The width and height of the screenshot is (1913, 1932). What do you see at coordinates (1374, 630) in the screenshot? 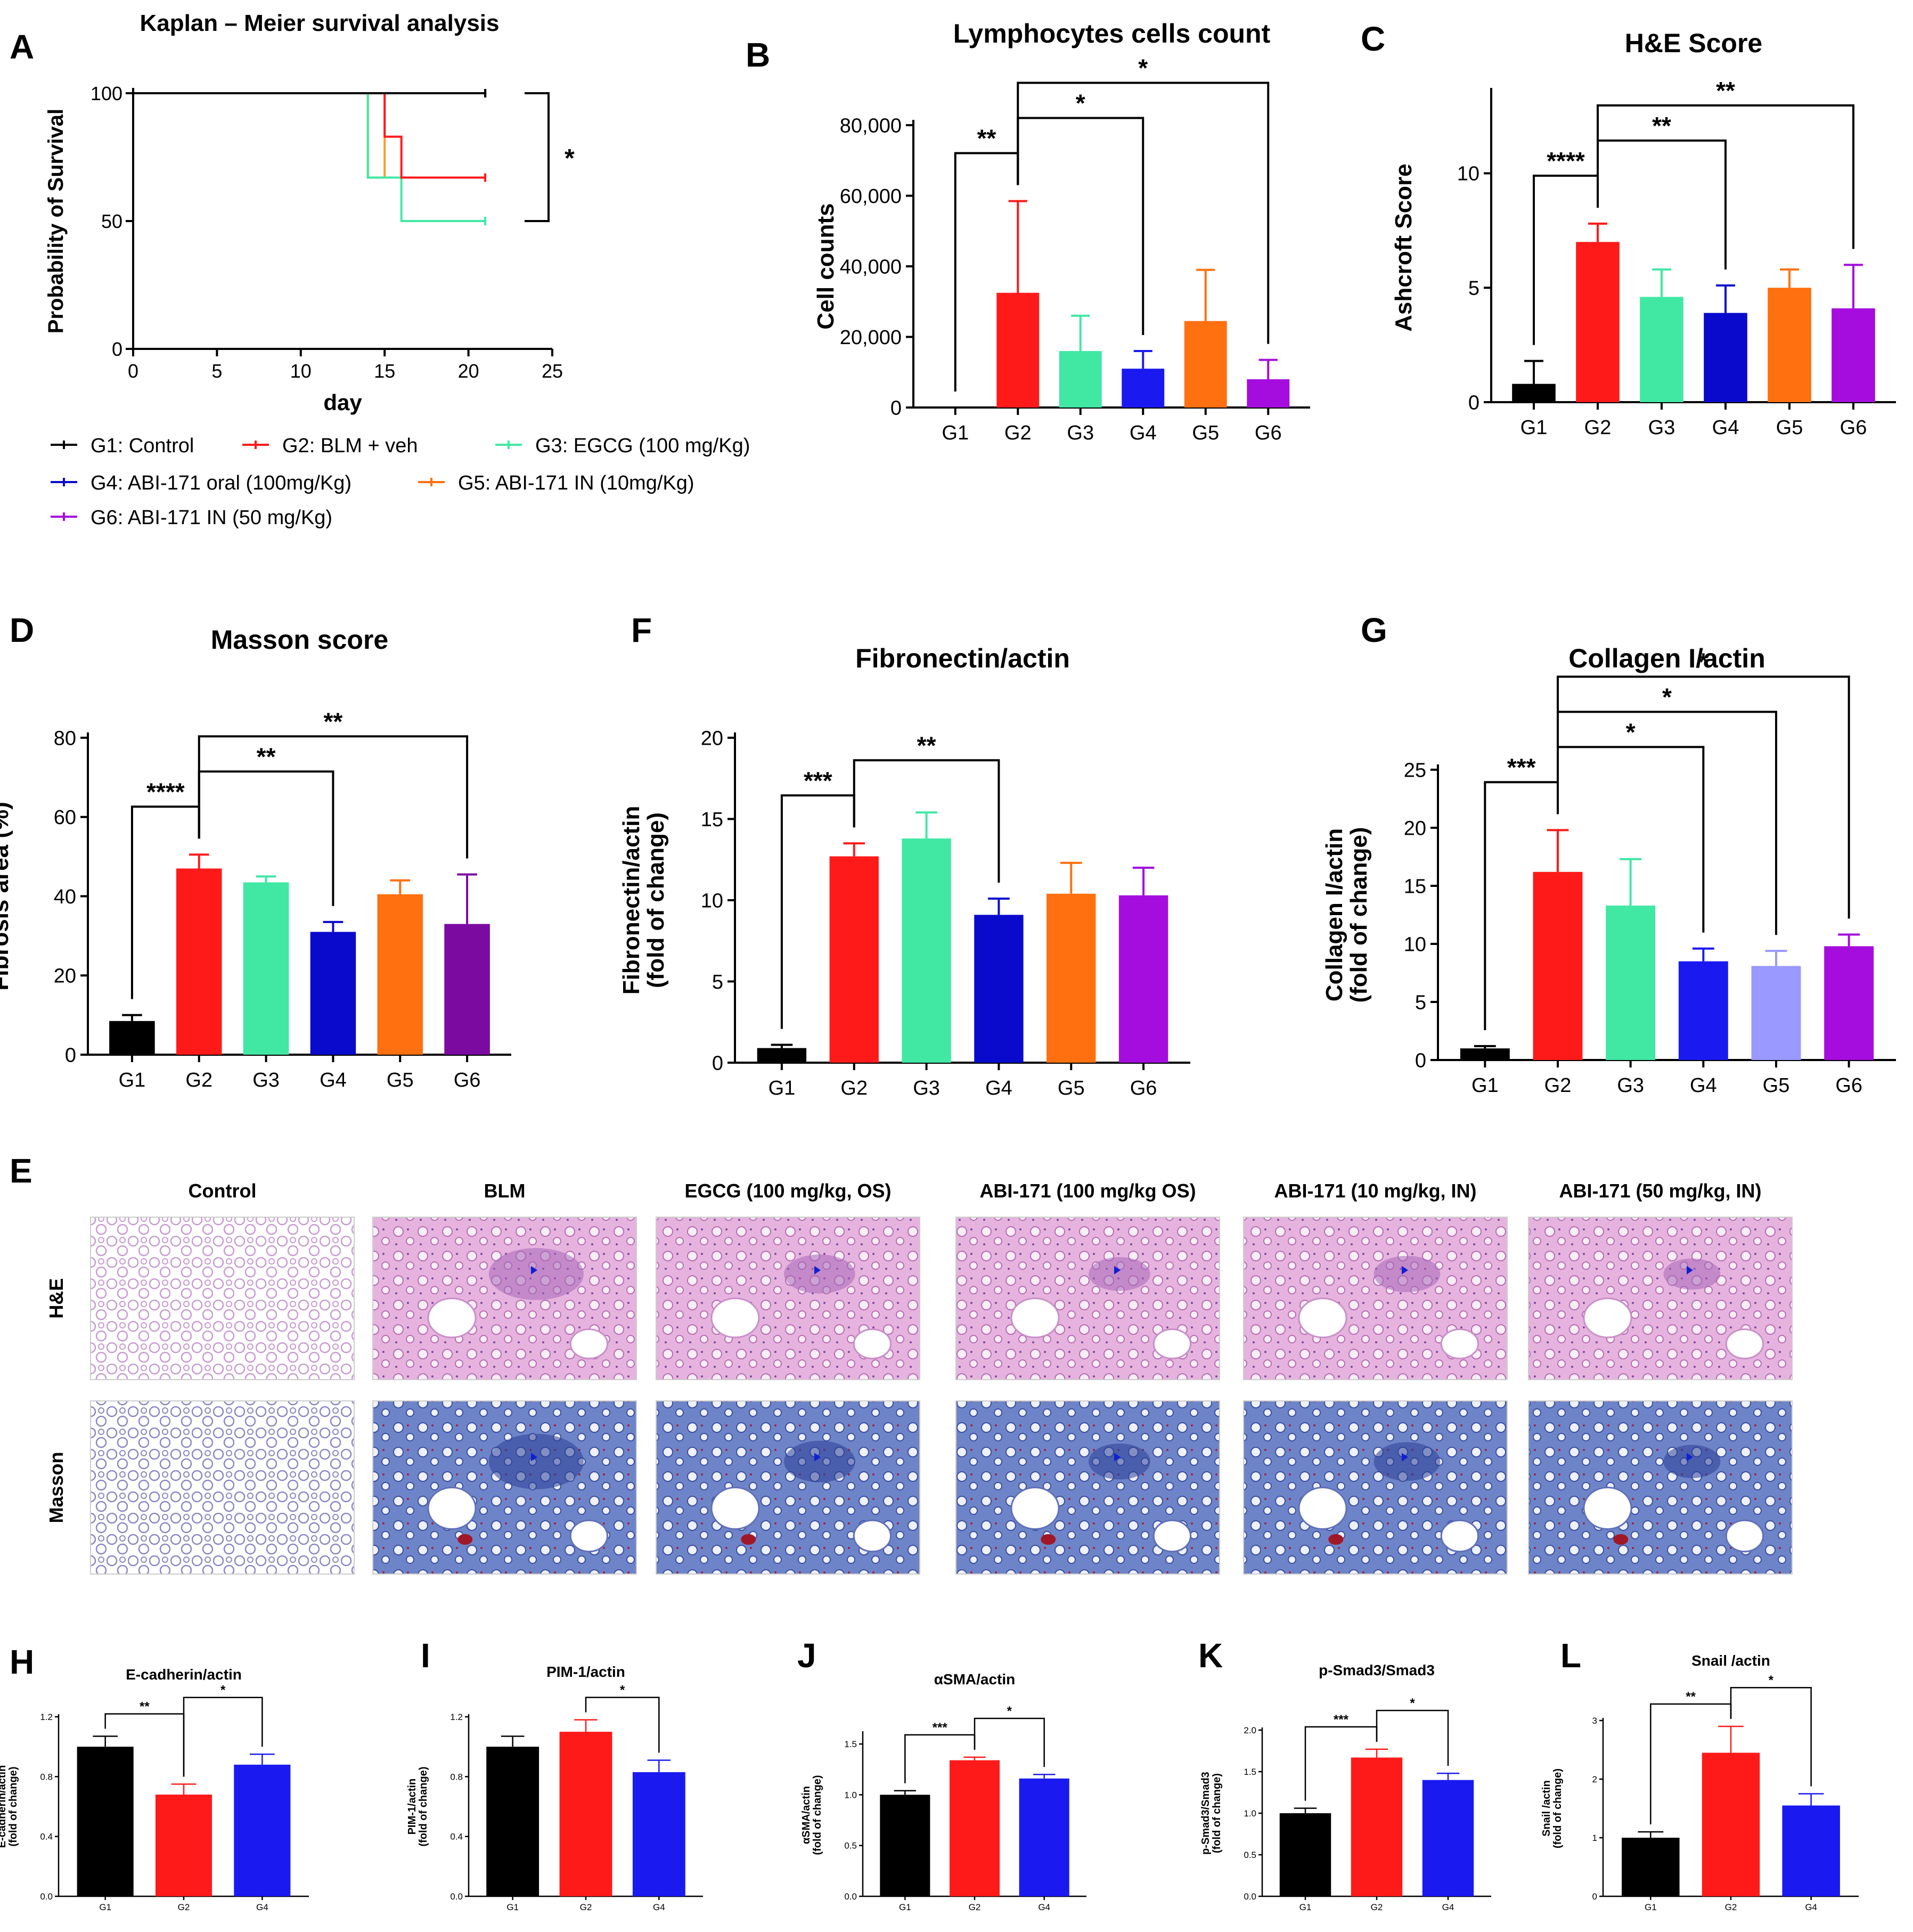
I see `panel-label-g: G` at bounding box center [1374, 630].